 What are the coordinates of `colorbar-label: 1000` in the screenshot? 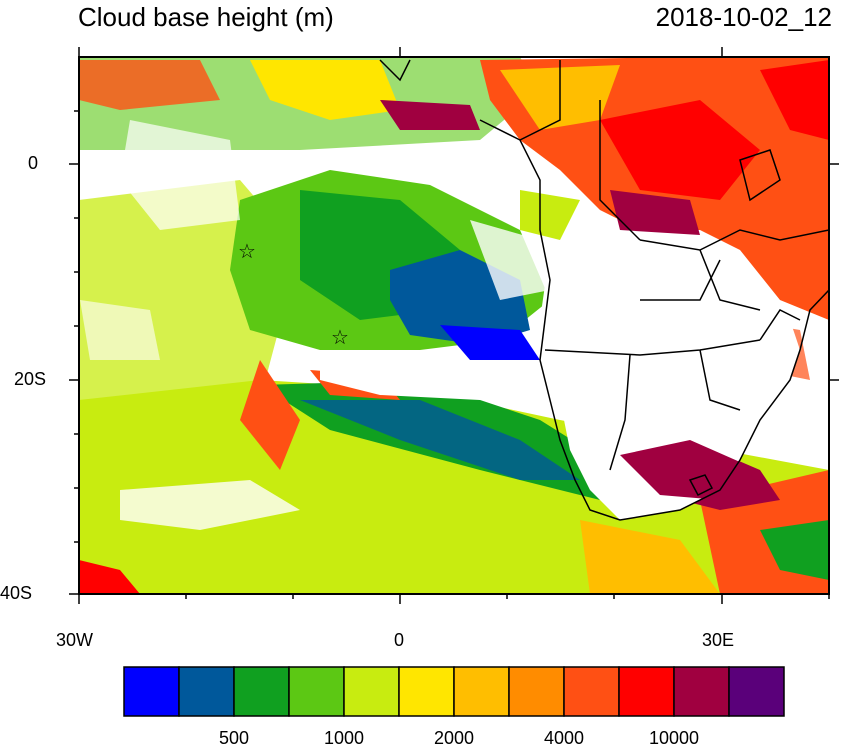 It's located at (344, 738).